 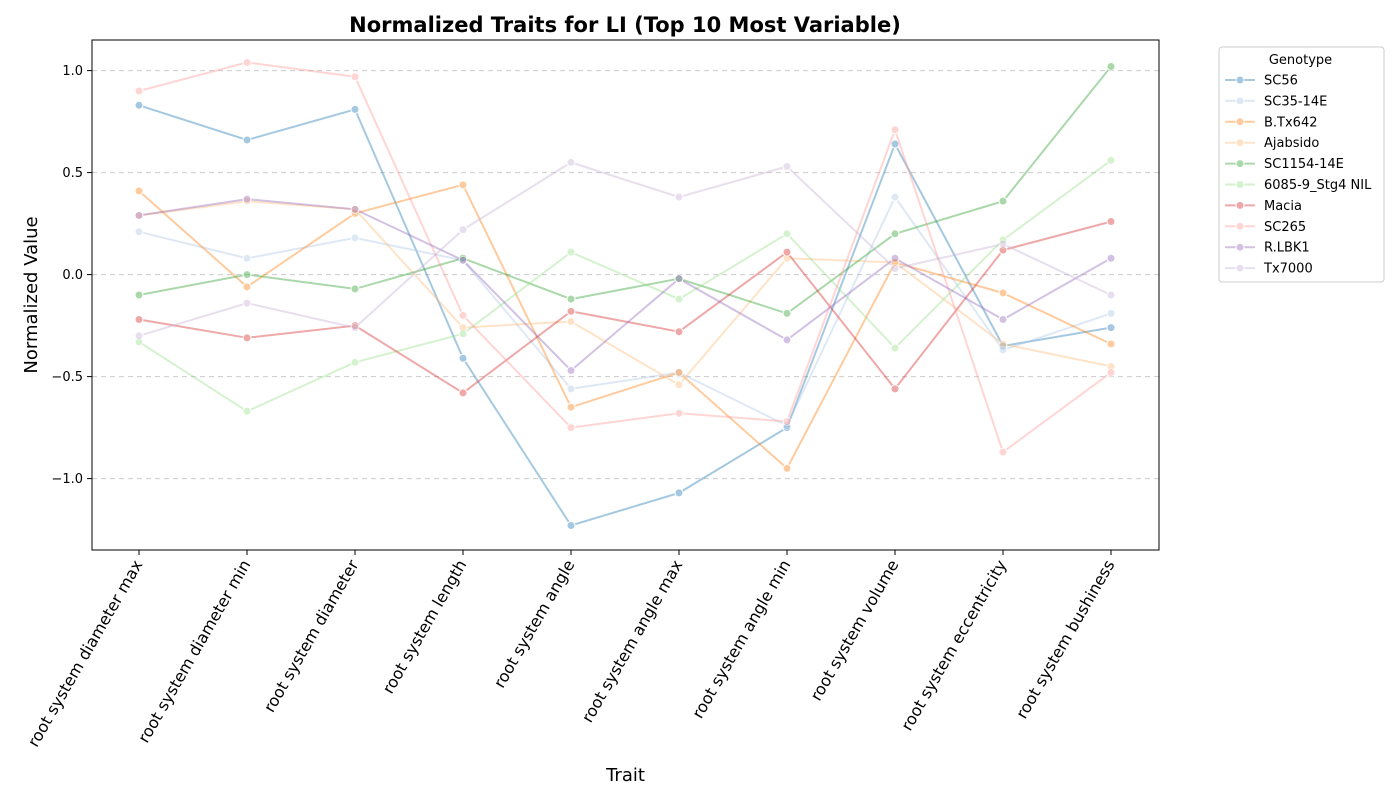 What do you see at coordinates (67, 479) in the screenshot?
I see `y-tick-label: −1.0` at bounding box center [67, 479].